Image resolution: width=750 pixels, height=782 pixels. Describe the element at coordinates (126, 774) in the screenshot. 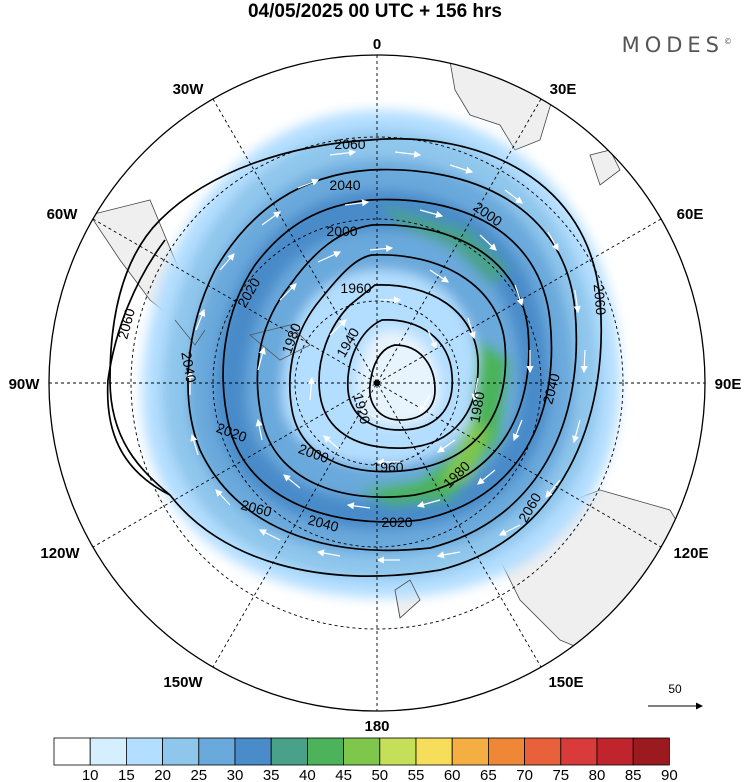

I see `colorbar-tick-label: 15` at that location.